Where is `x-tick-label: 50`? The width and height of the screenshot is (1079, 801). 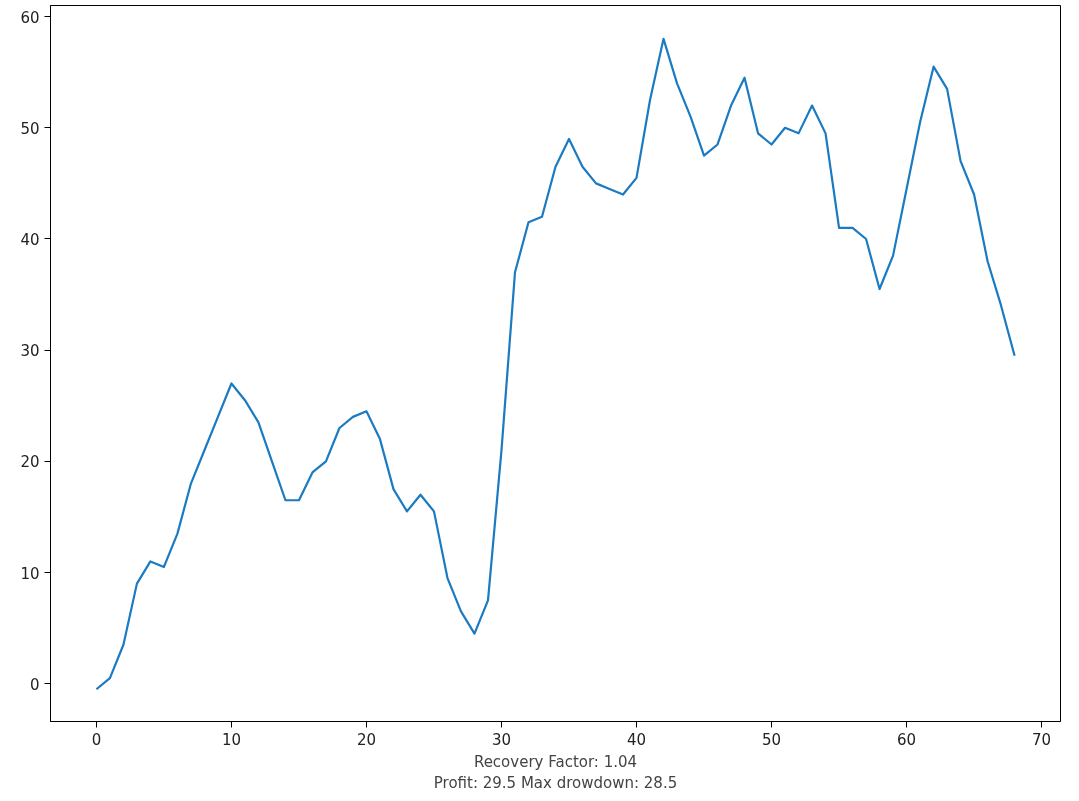 x-tick-label: 50 is located at coordinates (772, 739).